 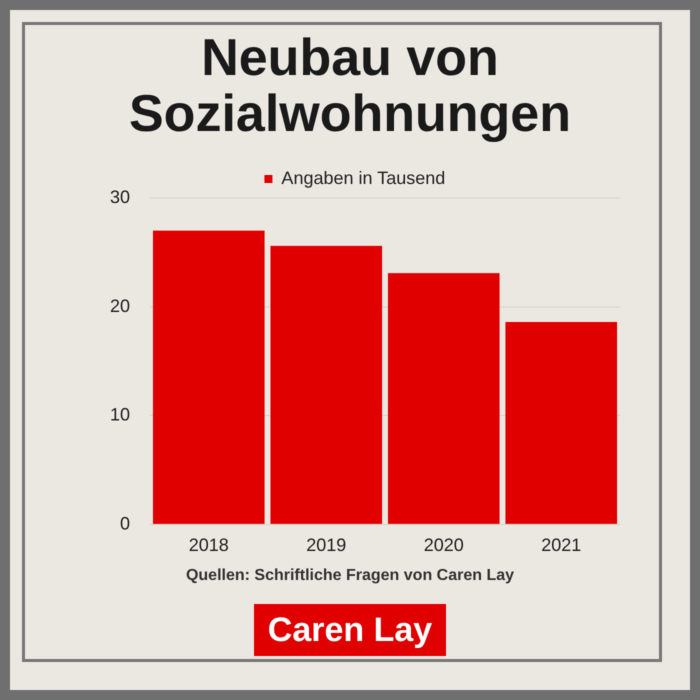 What do you see at coordinates (444, 545) in the screenshot?
I see `x-tick-label: 2020` at bounding box center [444, 545].